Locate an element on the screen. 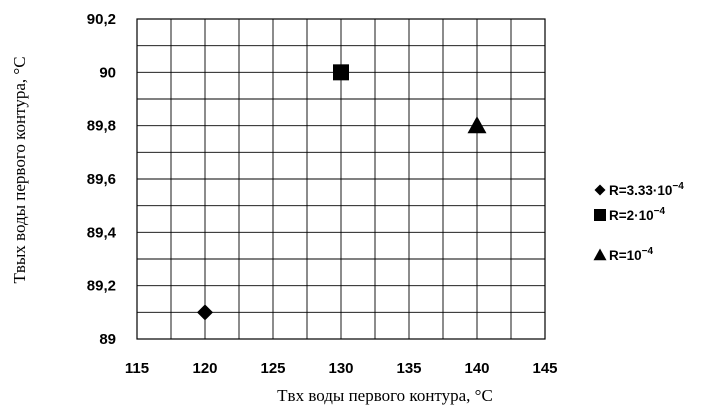 This screenshot has height=408, width=710. x-tick-label: 115 is located at coordinates (137, 368).